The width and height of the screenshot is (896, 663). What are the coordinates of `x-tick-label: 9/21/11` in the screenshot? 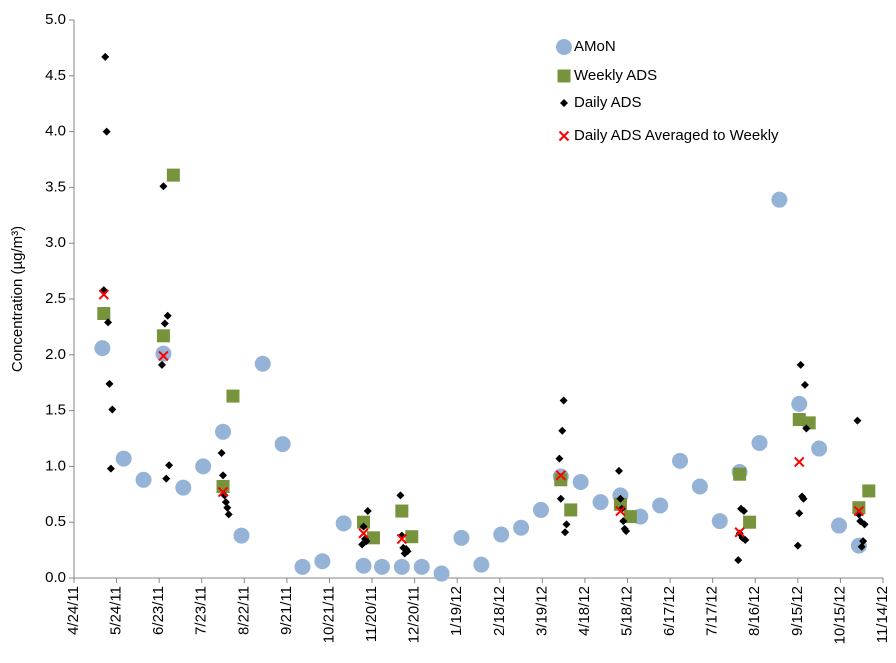 It's located at (286, 610).